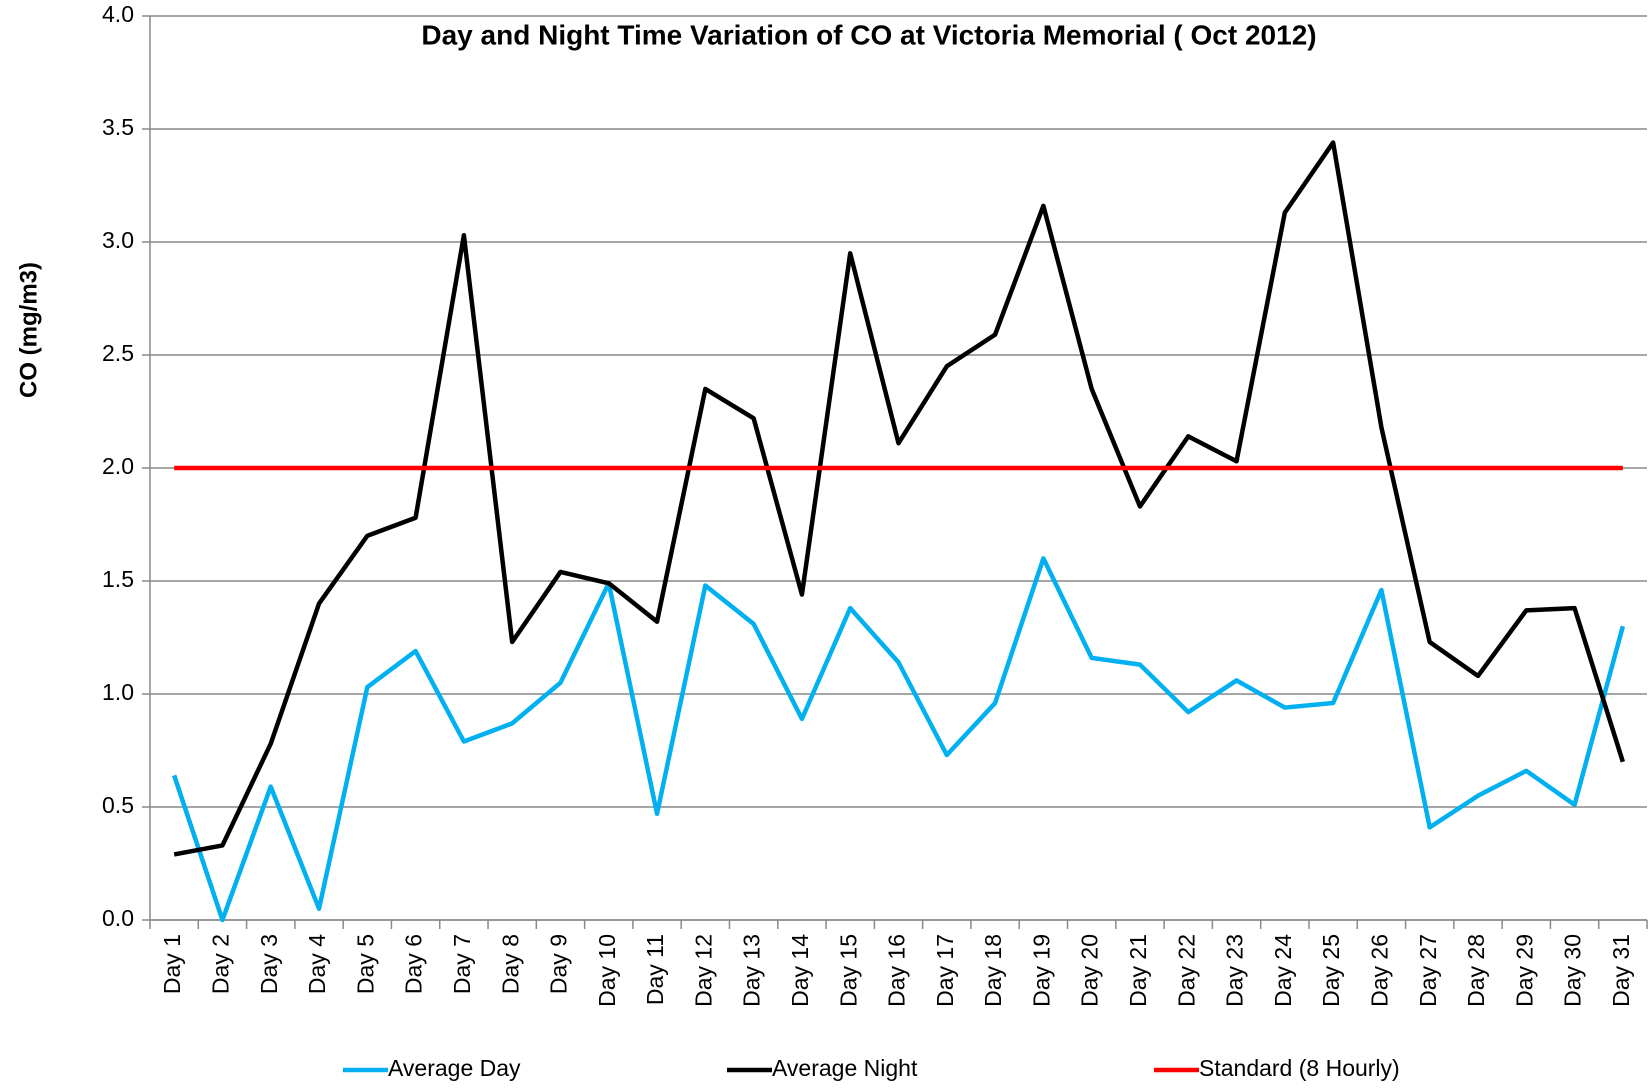 The image size is (1652, 1089). Describe the element at coordinates (1235, 970) in the screenshot. I see `x-tick-label: Day 23` at that location.